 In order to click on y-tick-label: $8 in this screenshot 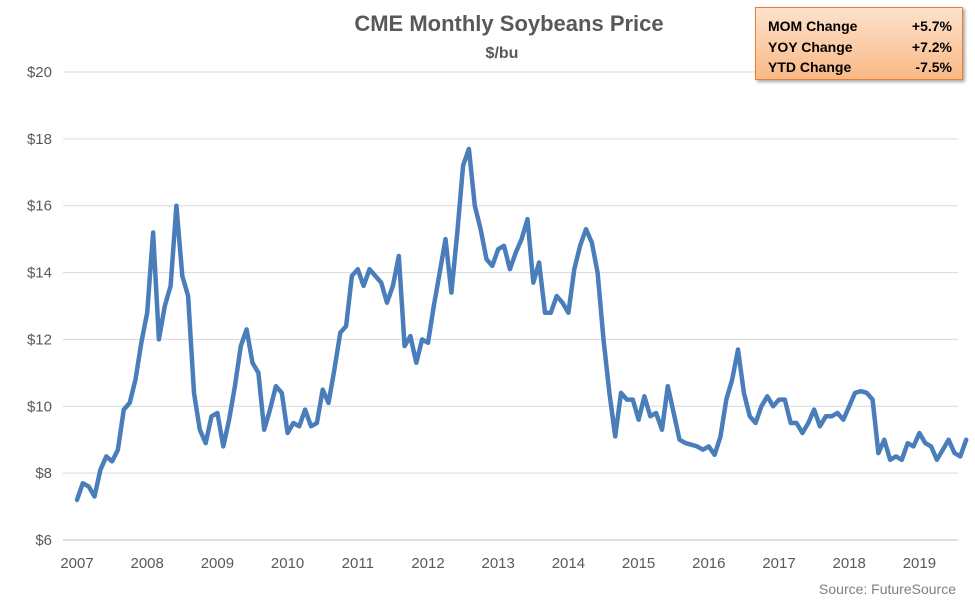, I will do `click(43, 473)`.